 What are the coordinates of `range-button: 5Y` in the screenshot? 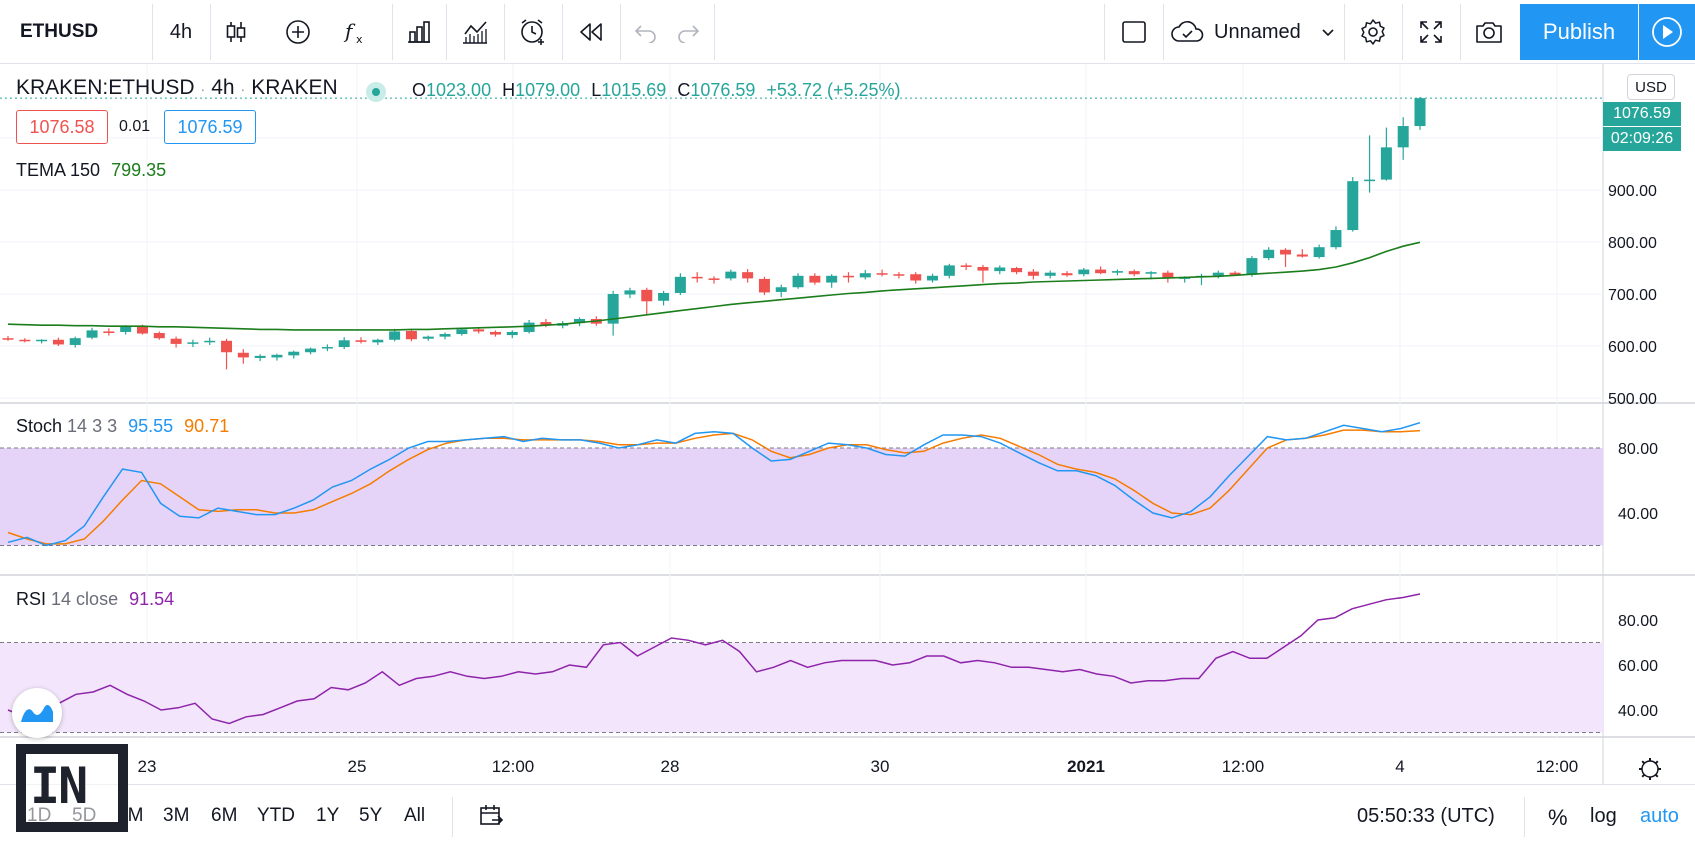 It's located at (371, 815).